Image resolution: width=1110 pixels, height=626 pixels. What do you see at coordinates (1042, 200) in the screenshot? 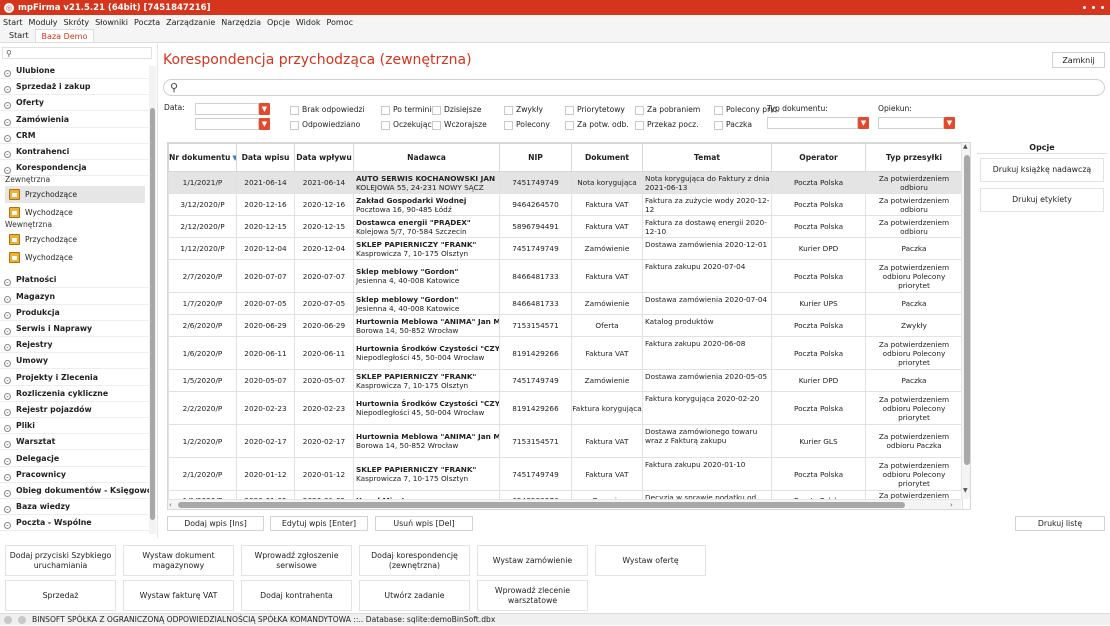
I see `print-labels-button: Drukuj etykiety` at bounding box center [1042, 200].